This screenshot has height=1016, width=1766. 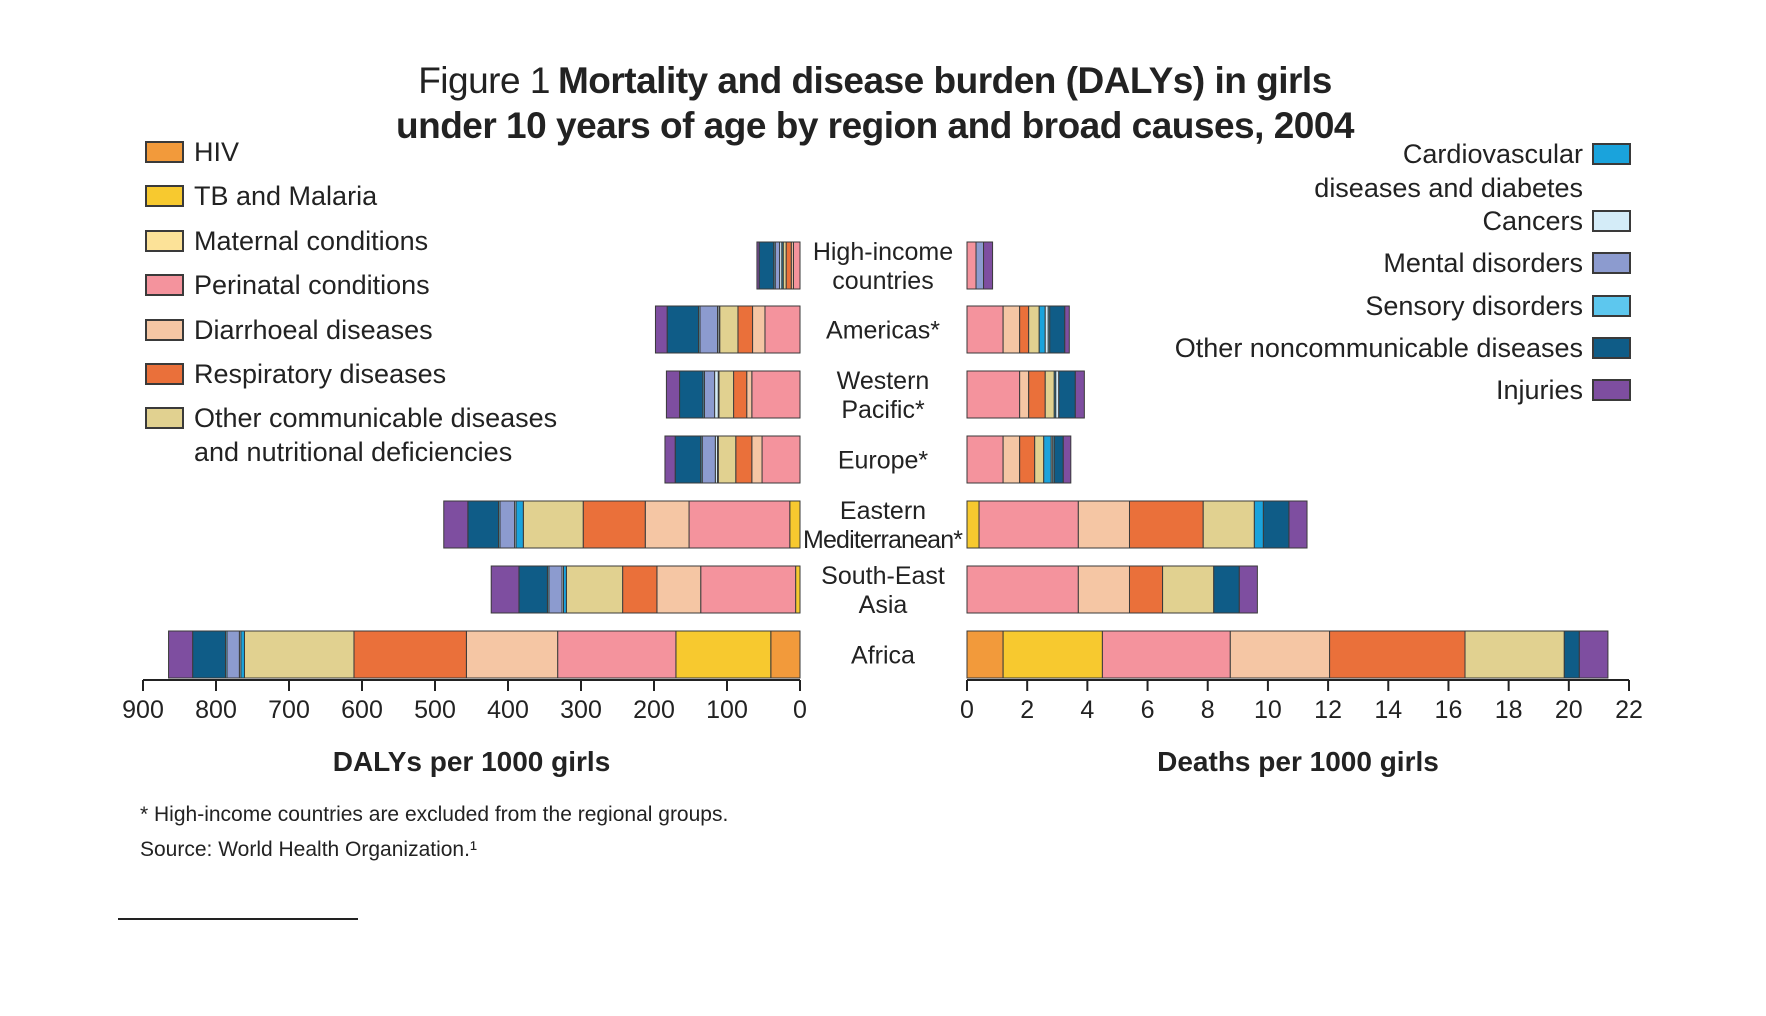 I want to click on category-label: South-East, so click(x=883, y=576).